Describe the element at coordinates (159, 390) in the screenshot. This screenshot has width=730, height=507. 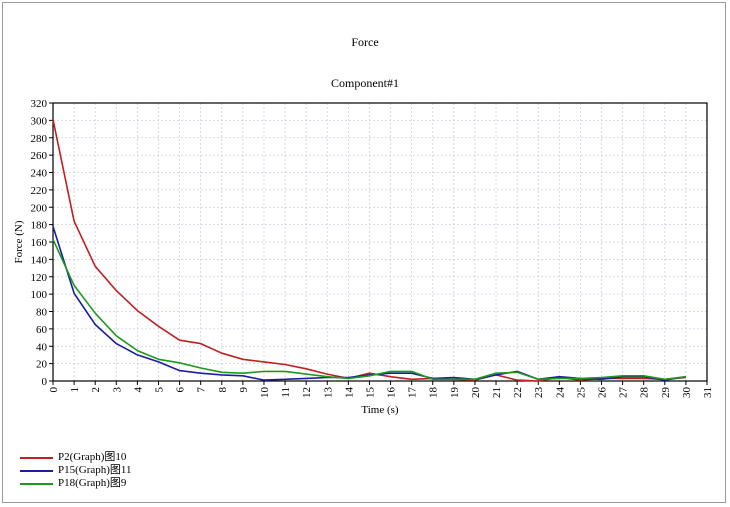
I see `x-tick-label: 5` at that location.